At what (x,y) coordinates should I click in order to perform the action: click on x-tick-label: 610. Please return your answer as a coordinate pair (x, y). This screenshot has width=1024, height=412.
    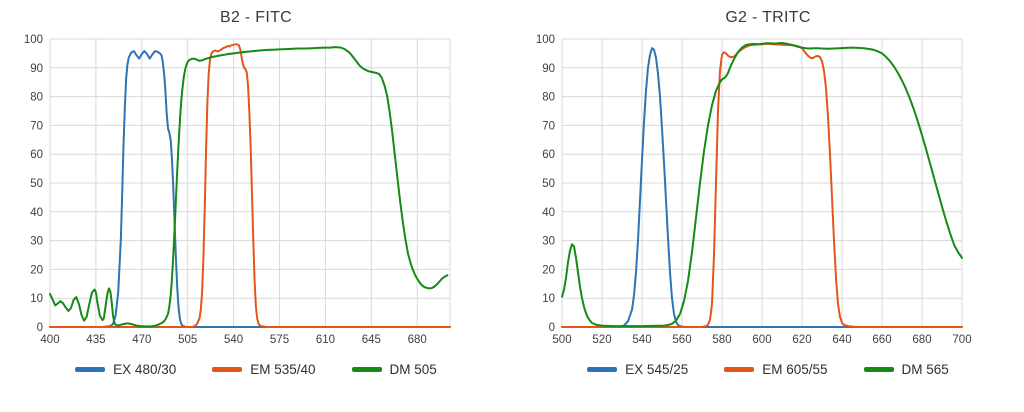
    Looking at the image, I should click on (325, 340).